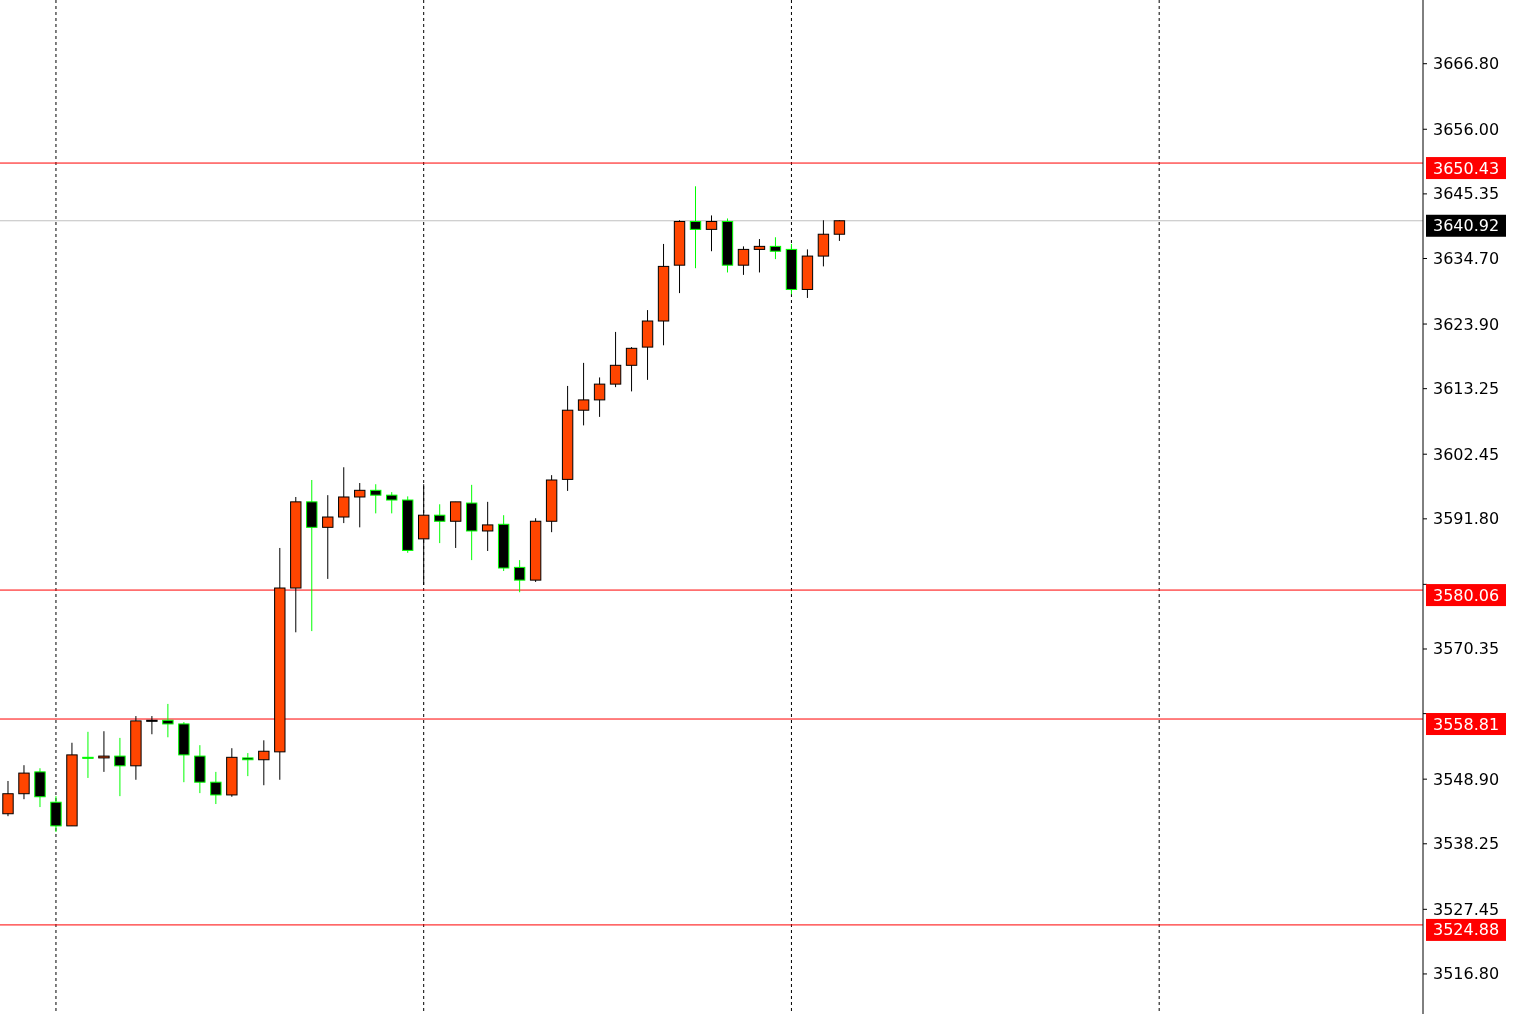 The height and width of the screenshot is (1014, 1516). I want to click on y-tick-label: 3516.80, so click(1466, 974).